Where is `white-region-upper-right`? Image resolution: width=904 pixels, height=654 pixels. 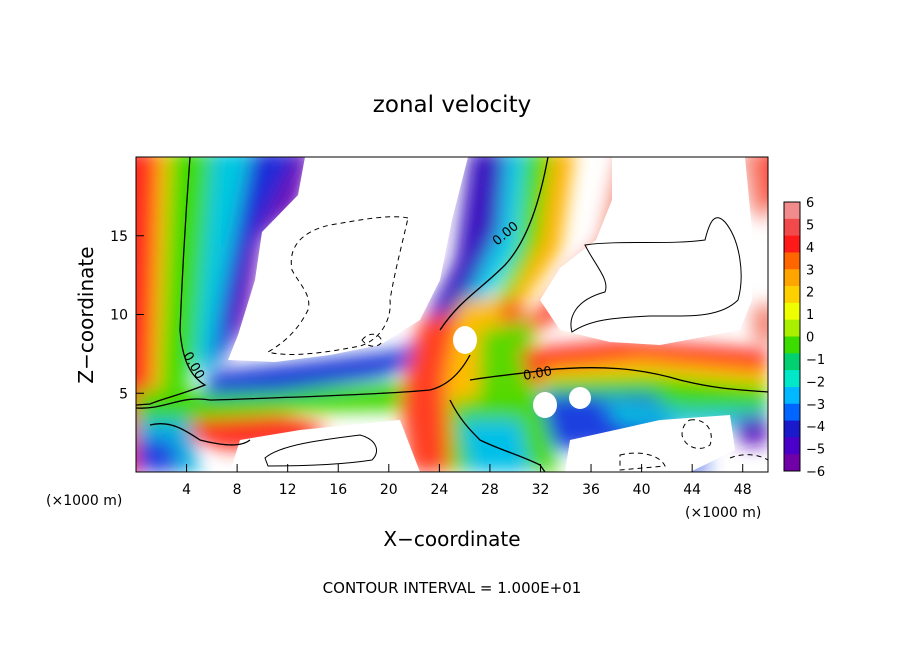
white-region-upper-right is located at coordinates (646, 251).